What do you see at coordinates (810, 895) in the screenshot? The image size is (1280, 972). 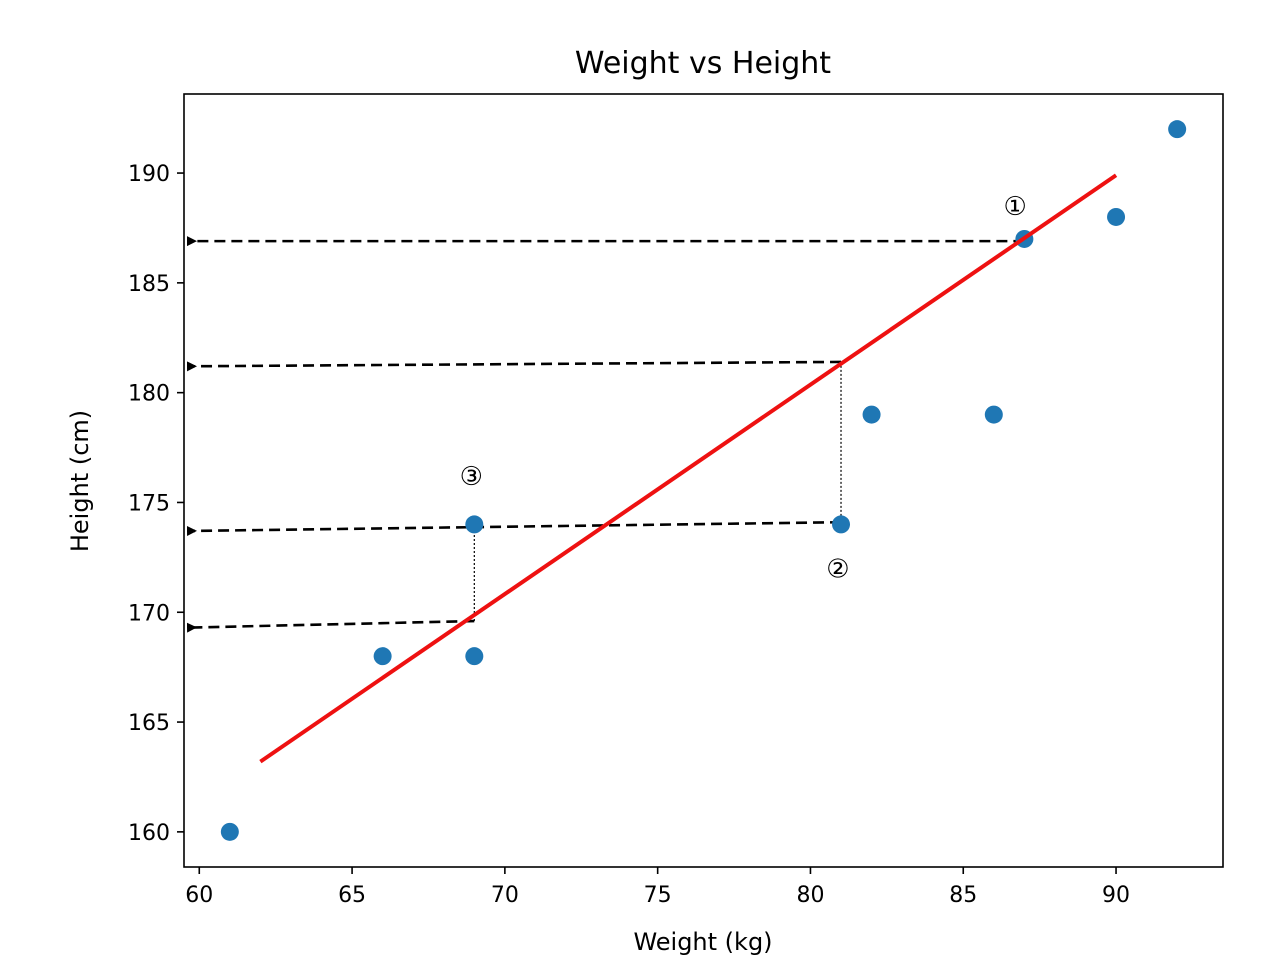 I see `x-tick-label: 80` at bounding box center [810, 895].